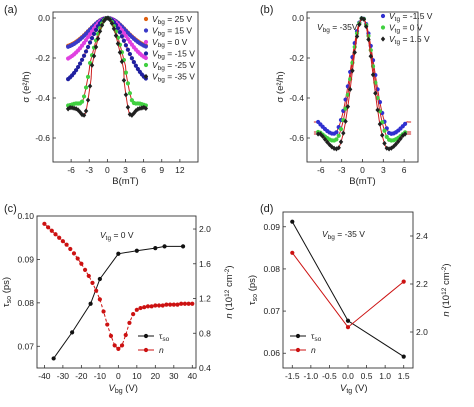  Describe the element at coordinates (280, 86) in the screenshot. I see `y-axis-label: σ (e²/h)` at that location.